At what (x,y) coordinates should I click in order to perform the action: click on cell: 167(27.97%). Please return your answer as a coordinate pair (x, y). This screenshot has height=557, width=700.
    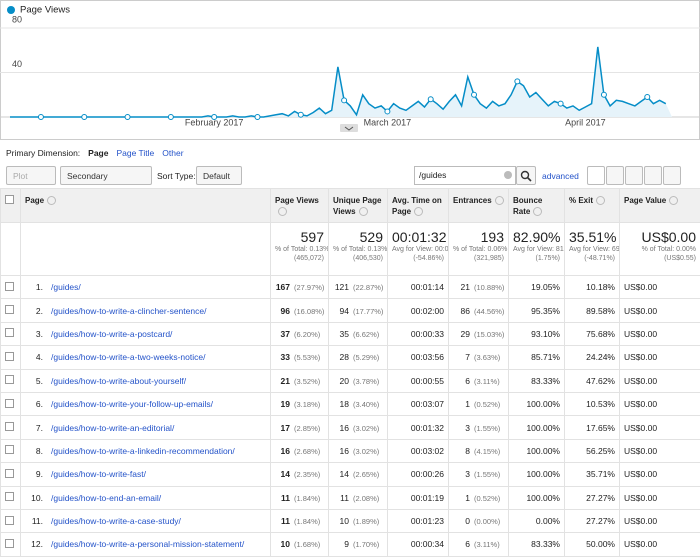
    Looking at the image, I should click on (300, 287).